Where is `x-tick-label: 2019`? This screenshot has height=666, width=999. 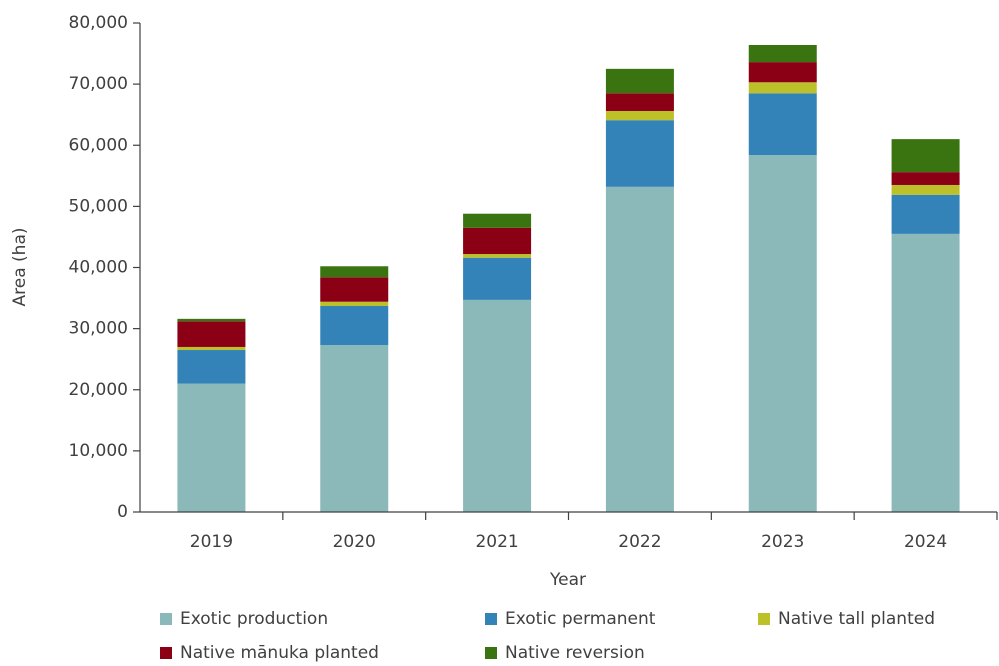
x-tick-label: 2019 is located at coordinates (211, 542).